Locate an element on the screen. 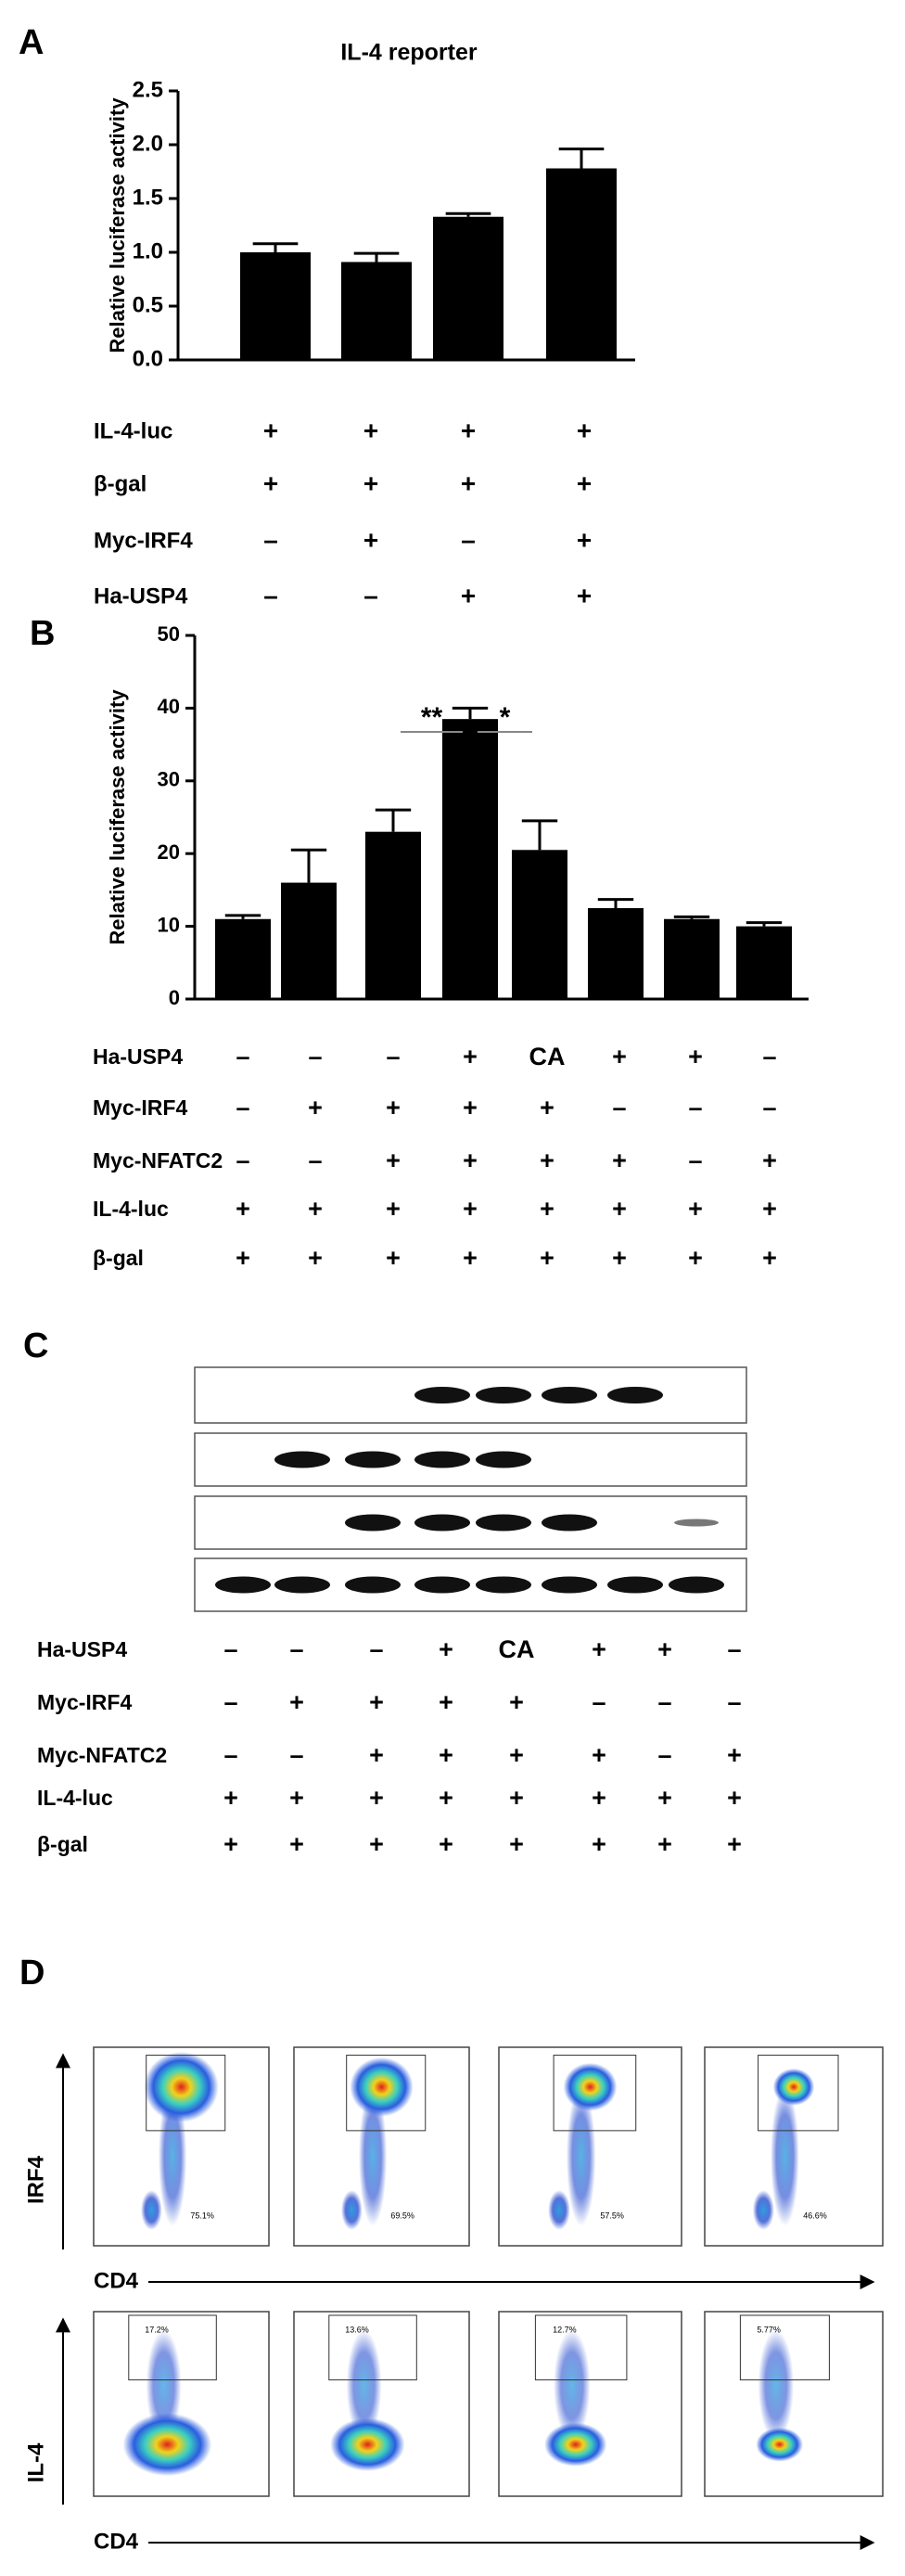  condition-mark: CA is located at coordinates (548, 1056).